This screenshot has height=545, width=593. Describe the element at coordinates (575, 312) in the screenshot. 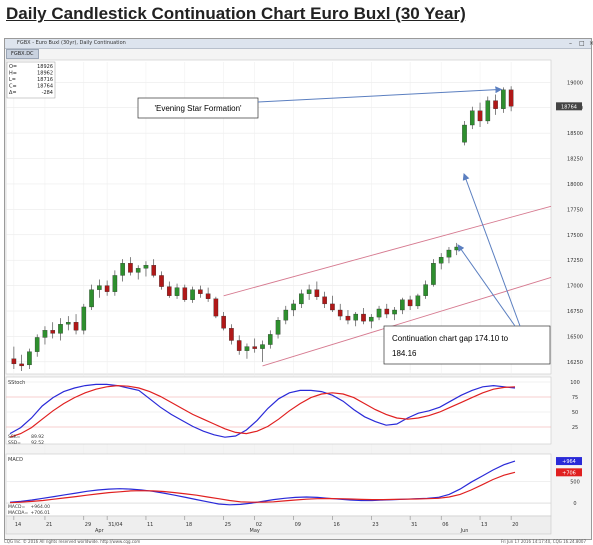

I see `price-tick-label: 16750` at that location.